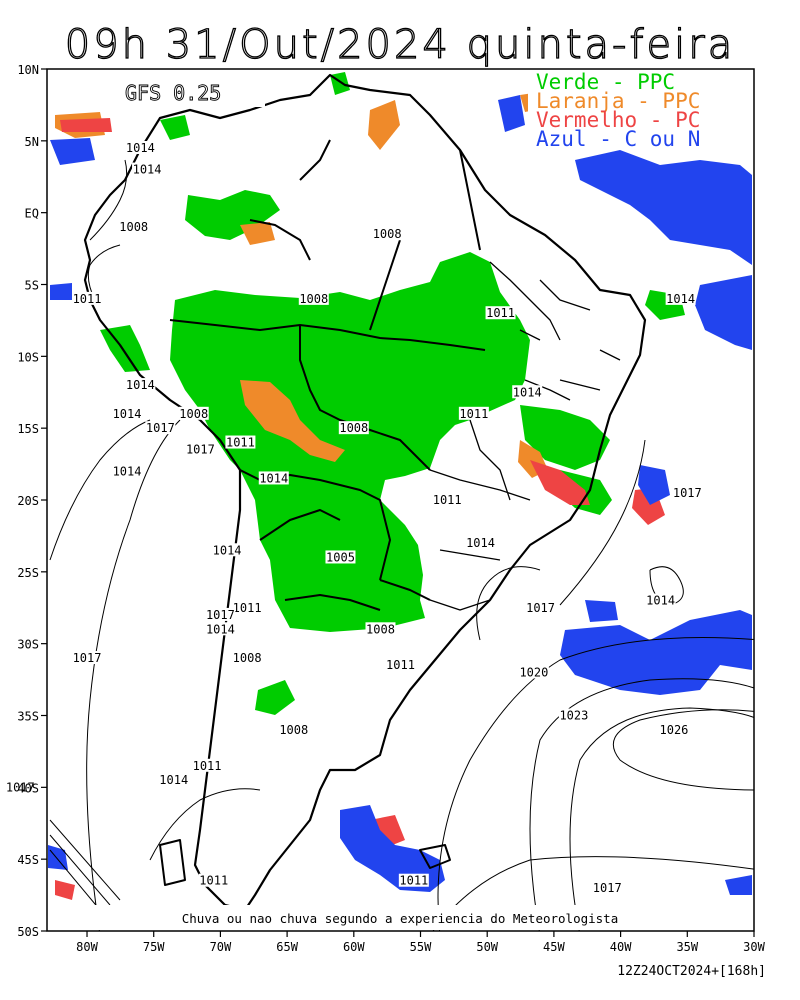 The height and width of the screenshot is (1000, 800). I want to click on lon-tick-label: 30W, so click(754, 947).